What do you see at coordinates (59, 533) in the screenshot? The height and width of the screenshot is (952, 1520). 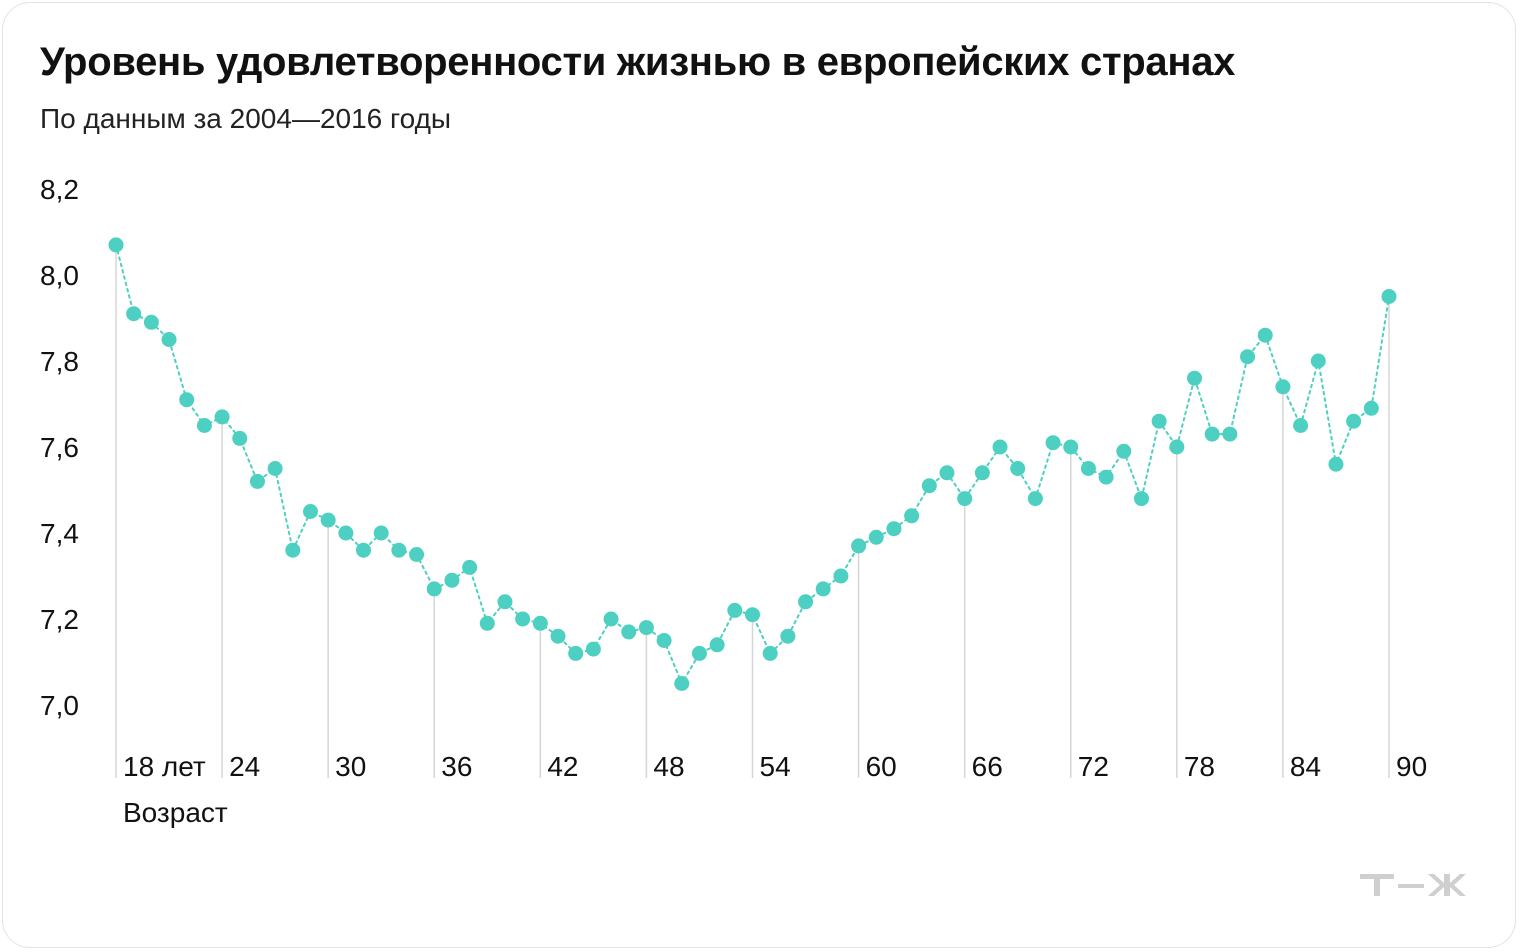 I see `y-tick-label: 7,4` at bounding box center [59, 533].